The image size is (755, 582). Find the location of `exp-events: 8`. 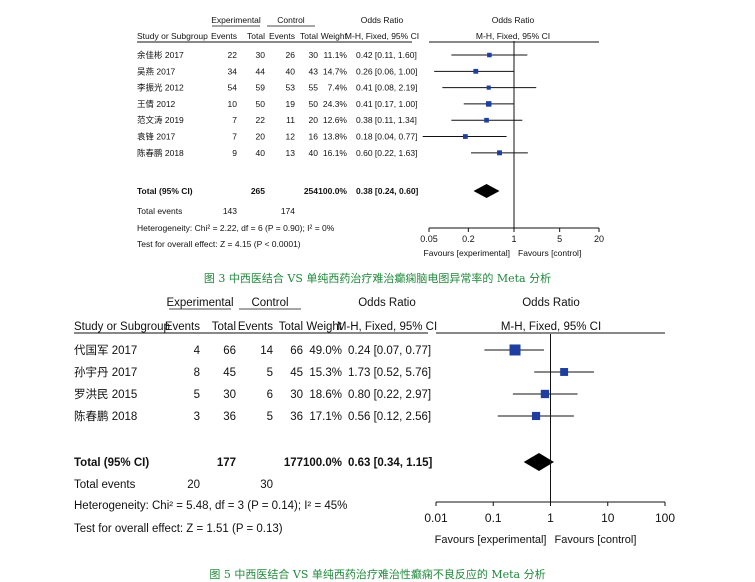

exp-events: 8 is located at coordinates (197, 373).